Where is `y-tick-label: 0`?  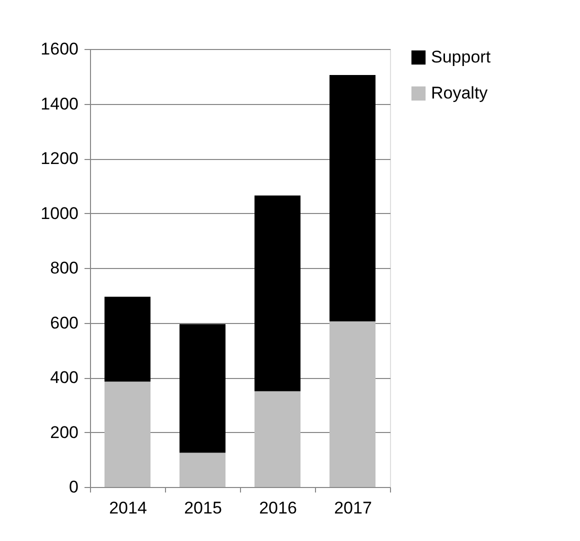
y-tick-label: 0 is located at coordinates (73, 487).